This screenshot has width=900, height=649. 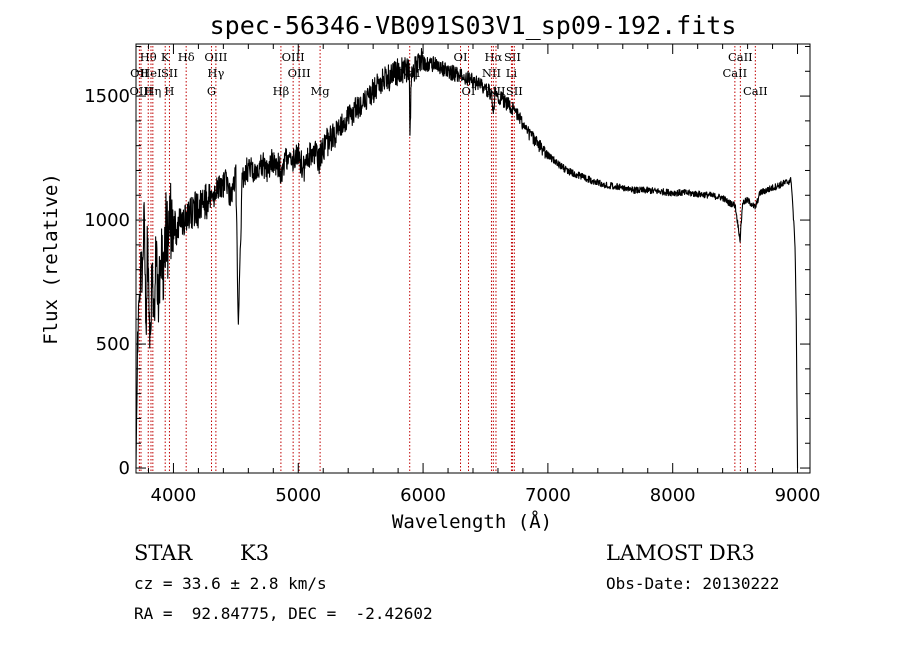 I want to click on marker-label-10: Hγ, so click(x=215, y=73).